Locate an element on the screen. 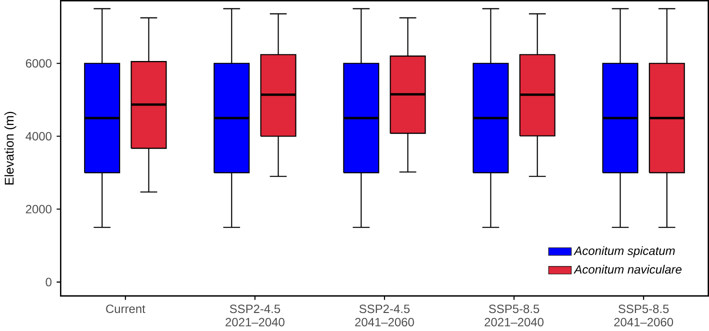  legend-label: Aconitum spicatum is located at coordinates (624, 252).